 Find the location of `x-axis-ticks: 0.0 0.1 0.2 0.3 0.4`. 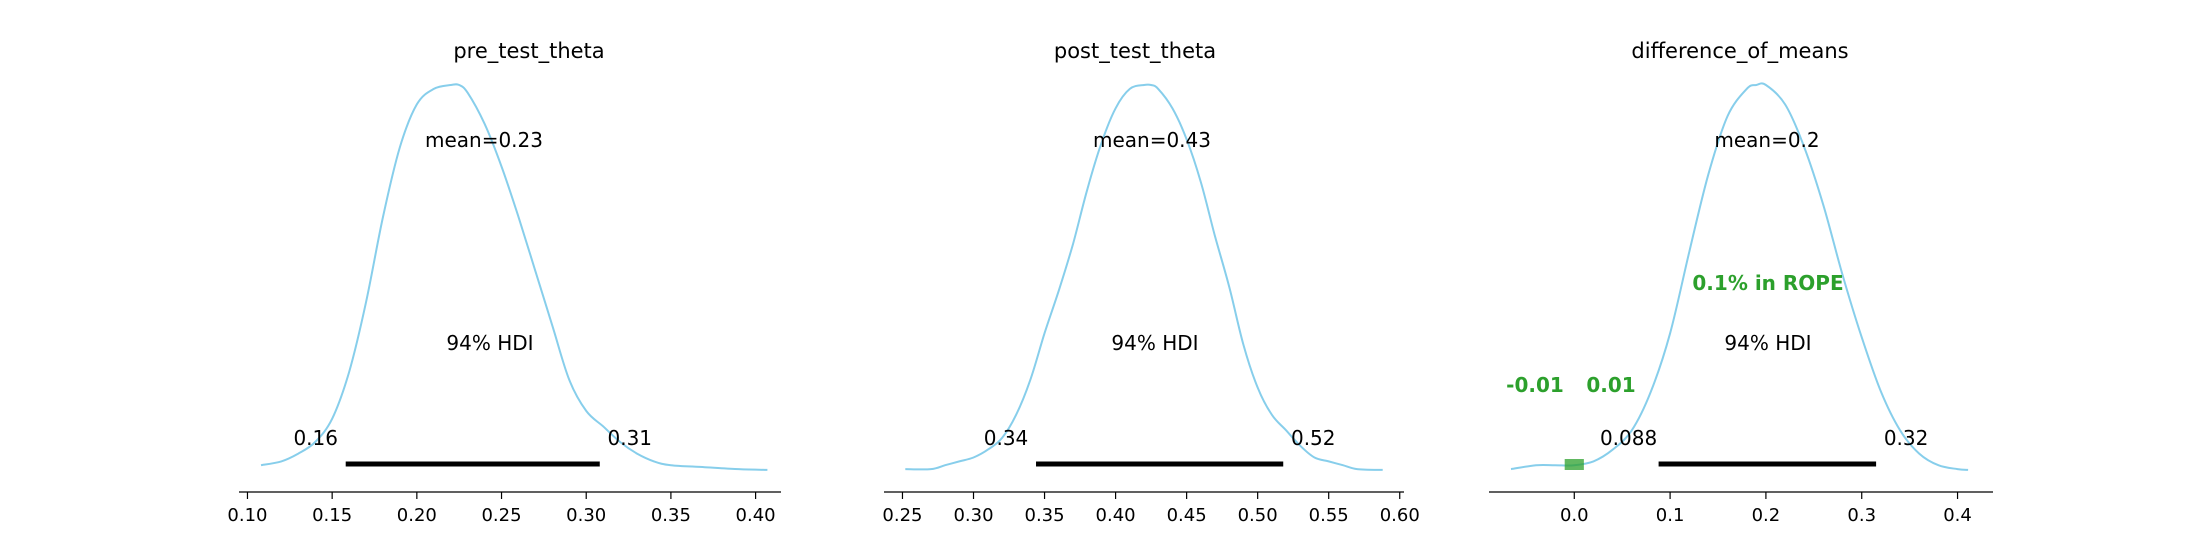

x-axis-ticks: 0.0 0.1 0.2 0.3 0.4 is located at coordinates (1766, 509).